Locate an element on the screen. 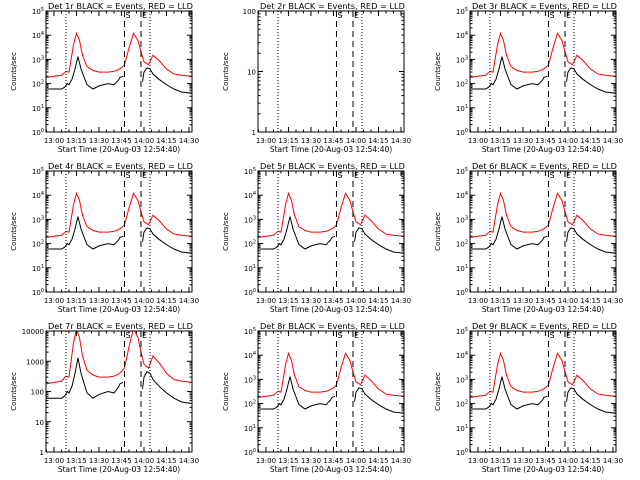  y-tick-label: 10 is located at coordinates (251, 73).